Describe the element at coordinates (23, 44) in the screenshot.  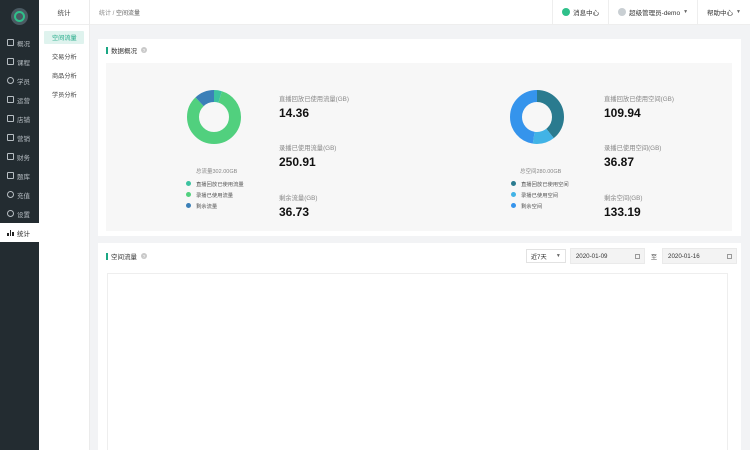
I see `nav-item-label: 概况` at that location.